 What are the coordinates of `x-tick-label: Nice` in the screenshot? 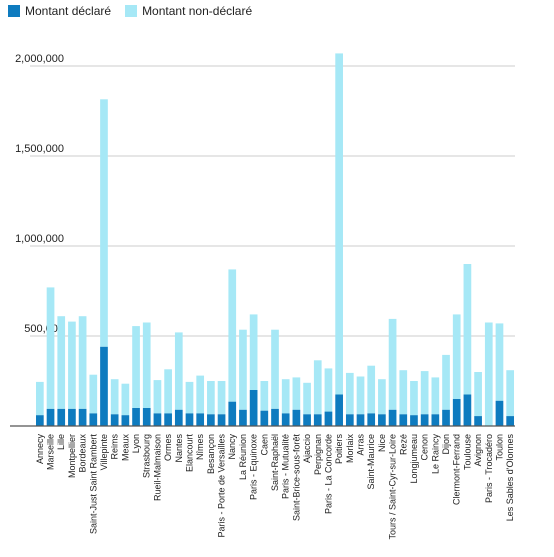 It's located at (382, 443).